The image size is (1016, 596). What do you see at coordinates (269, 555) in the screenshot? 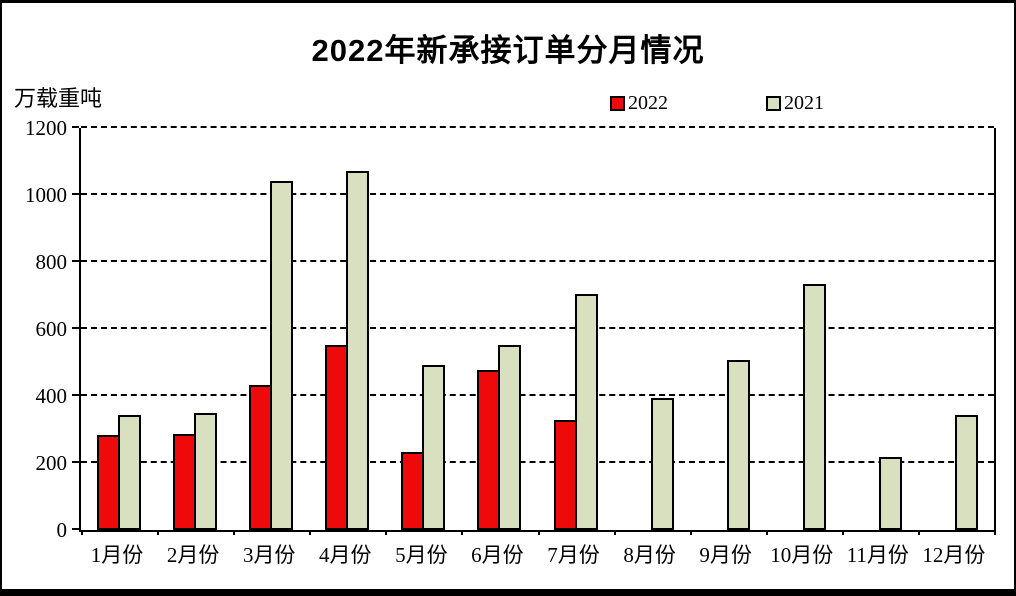
I see `x-axis-label-3月份: 3月份` at bounding box center [269, 555].